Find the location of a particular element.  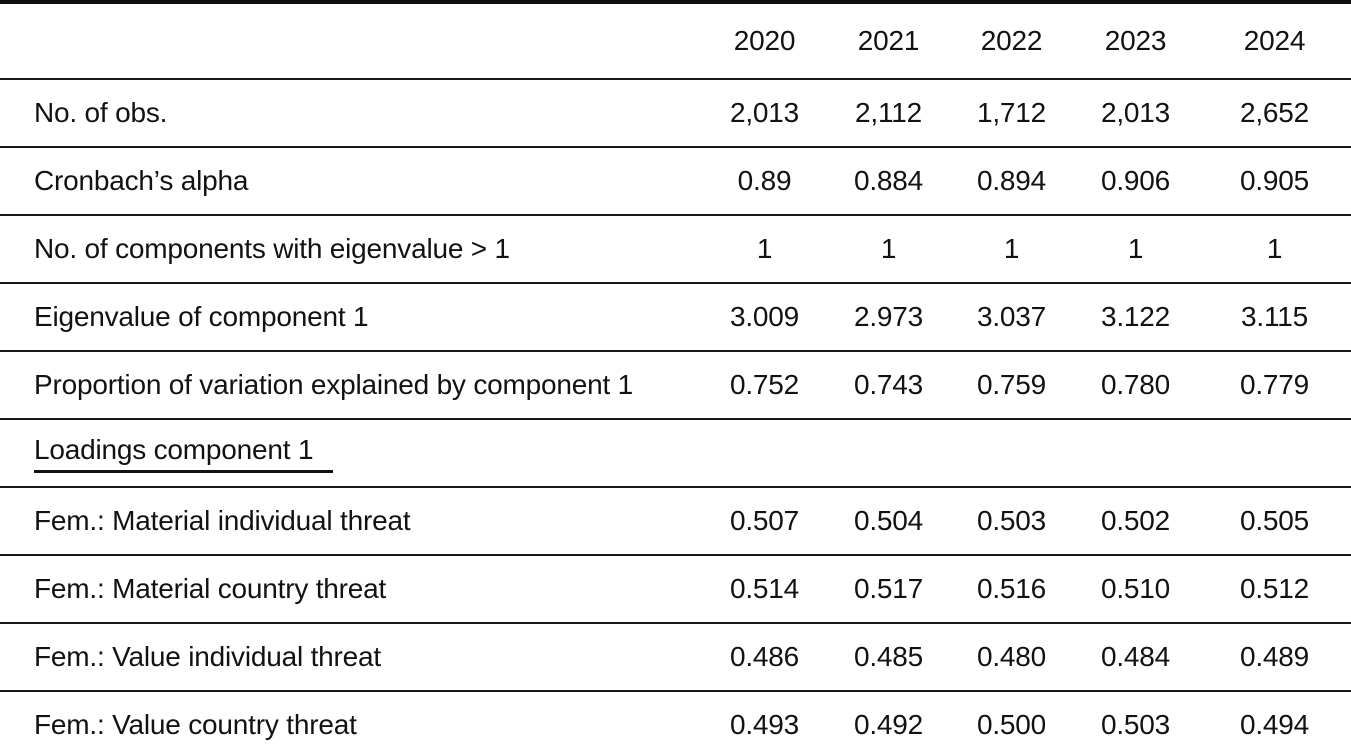

value-cell: 2,652 is located at coordinates (1274, 113).